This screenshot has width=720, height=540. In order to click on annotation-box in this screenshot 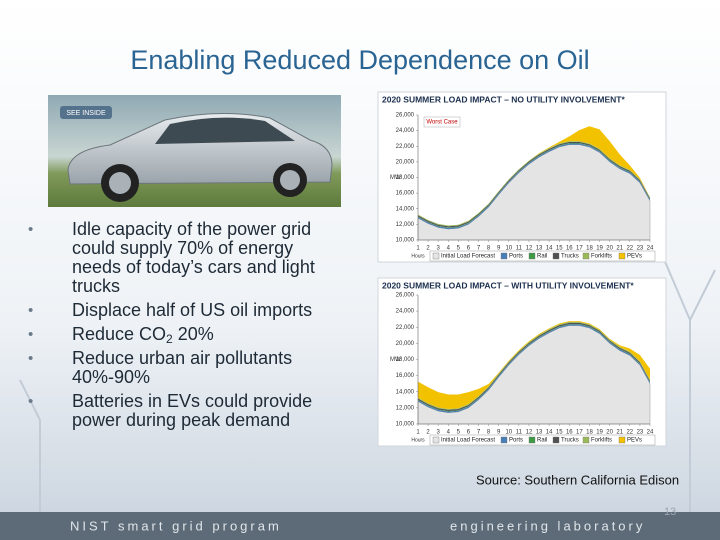, I will do `click(442, 122)`.